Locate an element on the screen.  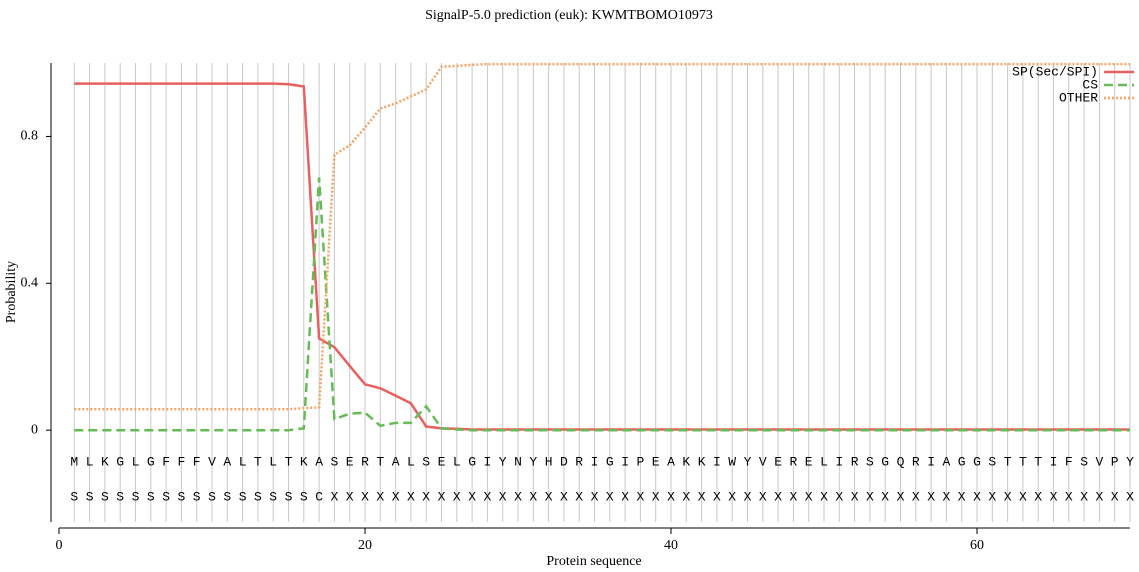
x-tick-label: 60 is located at coordinates (977, 545).